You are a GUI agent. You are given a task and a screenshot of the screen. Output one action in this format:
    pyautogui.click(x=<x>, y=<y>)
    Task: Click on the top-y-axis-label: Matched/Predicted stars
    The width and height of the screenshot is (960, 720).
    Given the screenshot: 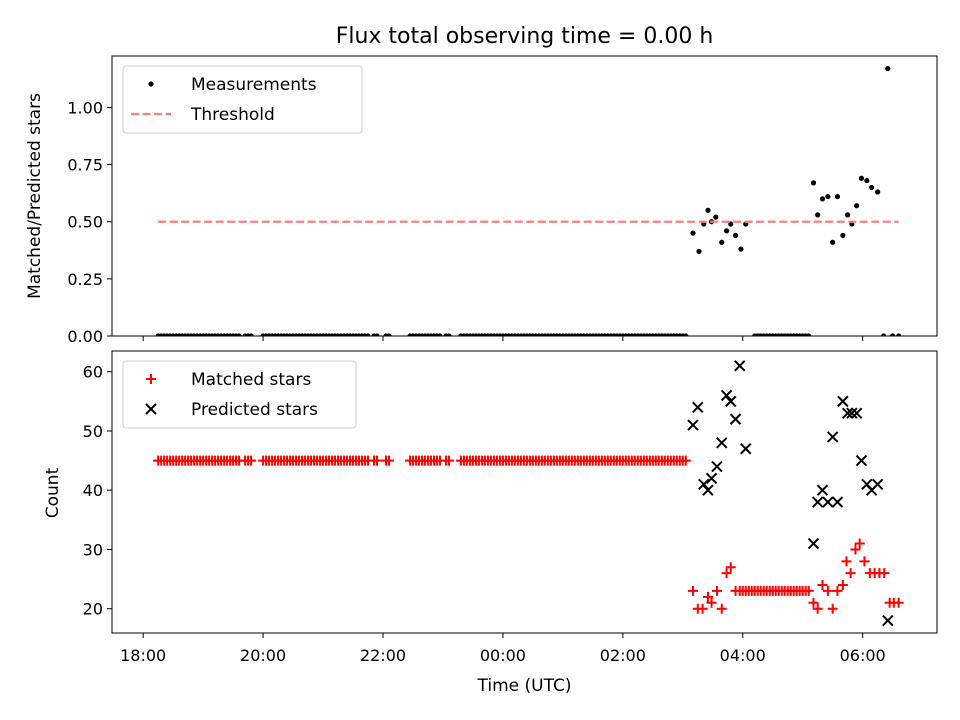 What is the action you would take?
    pyautogui.click(x=35, y=196)
    